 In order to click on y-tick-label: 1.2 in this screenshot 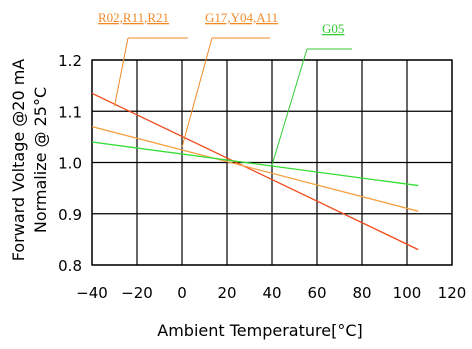, I will do `click(70, 61)`.